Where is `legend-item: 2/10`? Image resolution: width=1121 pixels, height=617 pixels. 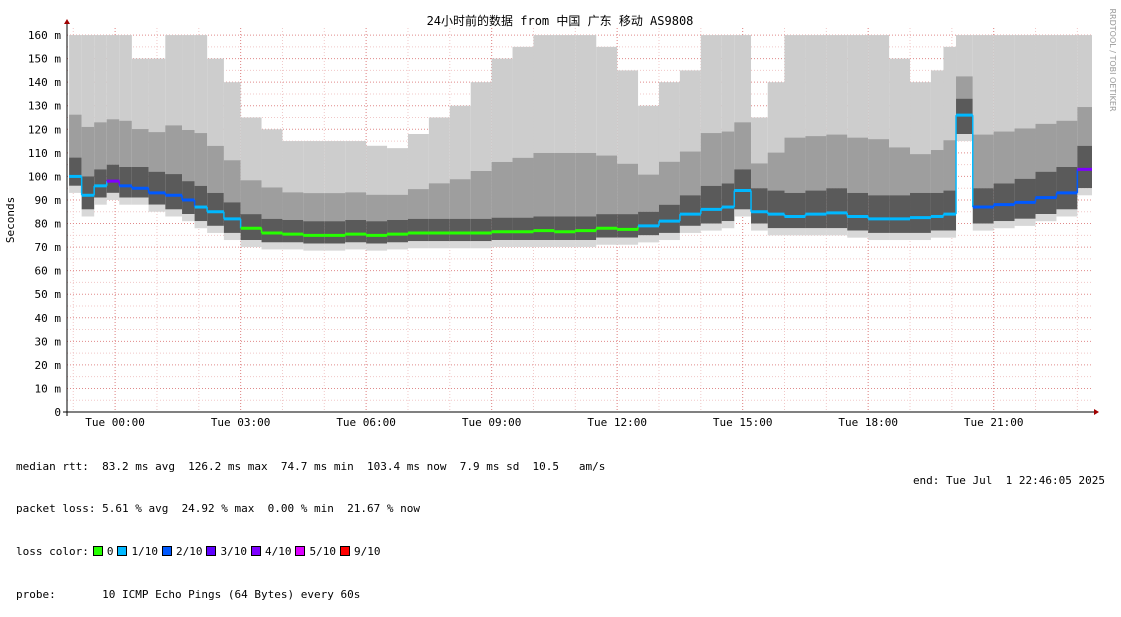
legend-item: 2/10 is located at coordinates (180, 552).